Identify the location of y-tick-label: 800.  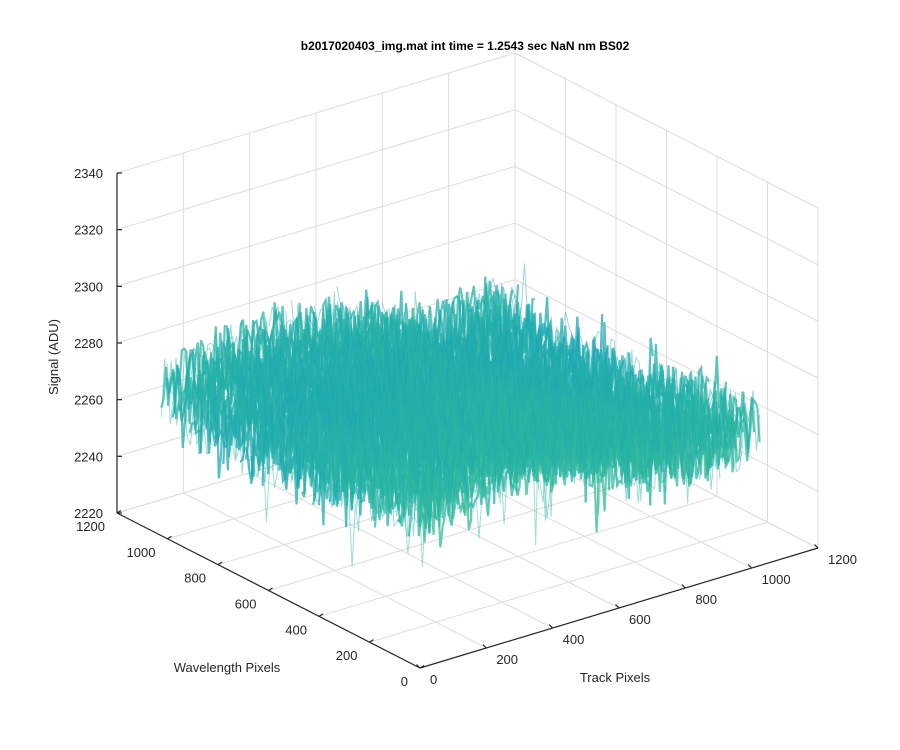
(195, 578).